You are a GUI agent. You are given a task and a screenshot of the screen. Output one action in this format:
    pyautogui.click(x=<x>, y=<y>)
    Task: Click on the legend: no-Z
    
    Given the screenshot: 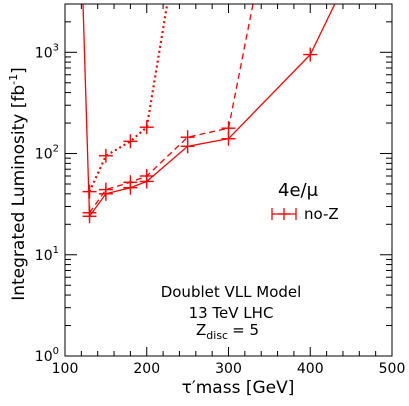 What is the action you would take?
    pyautogui.click(x=305, y=214)
    